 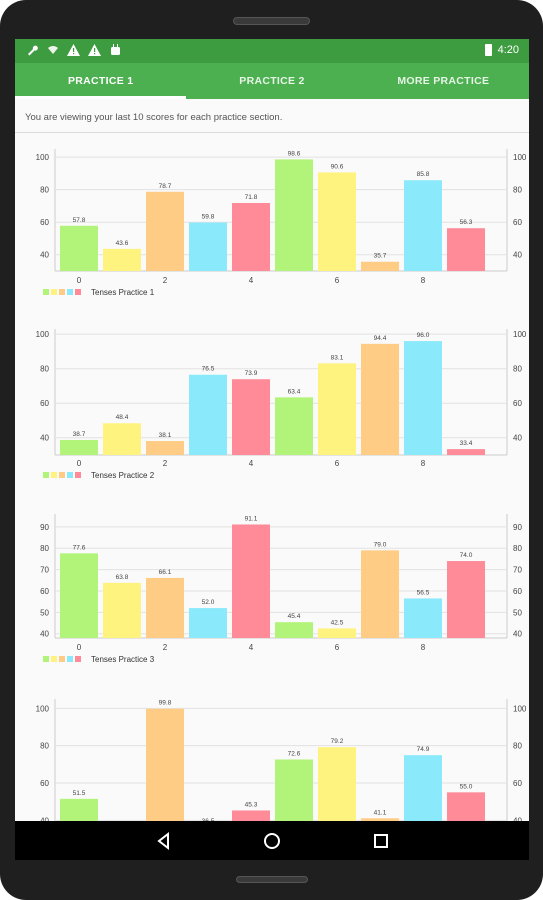 I want to click on bar-value-label: 33.4, so click(x=466, y=443).